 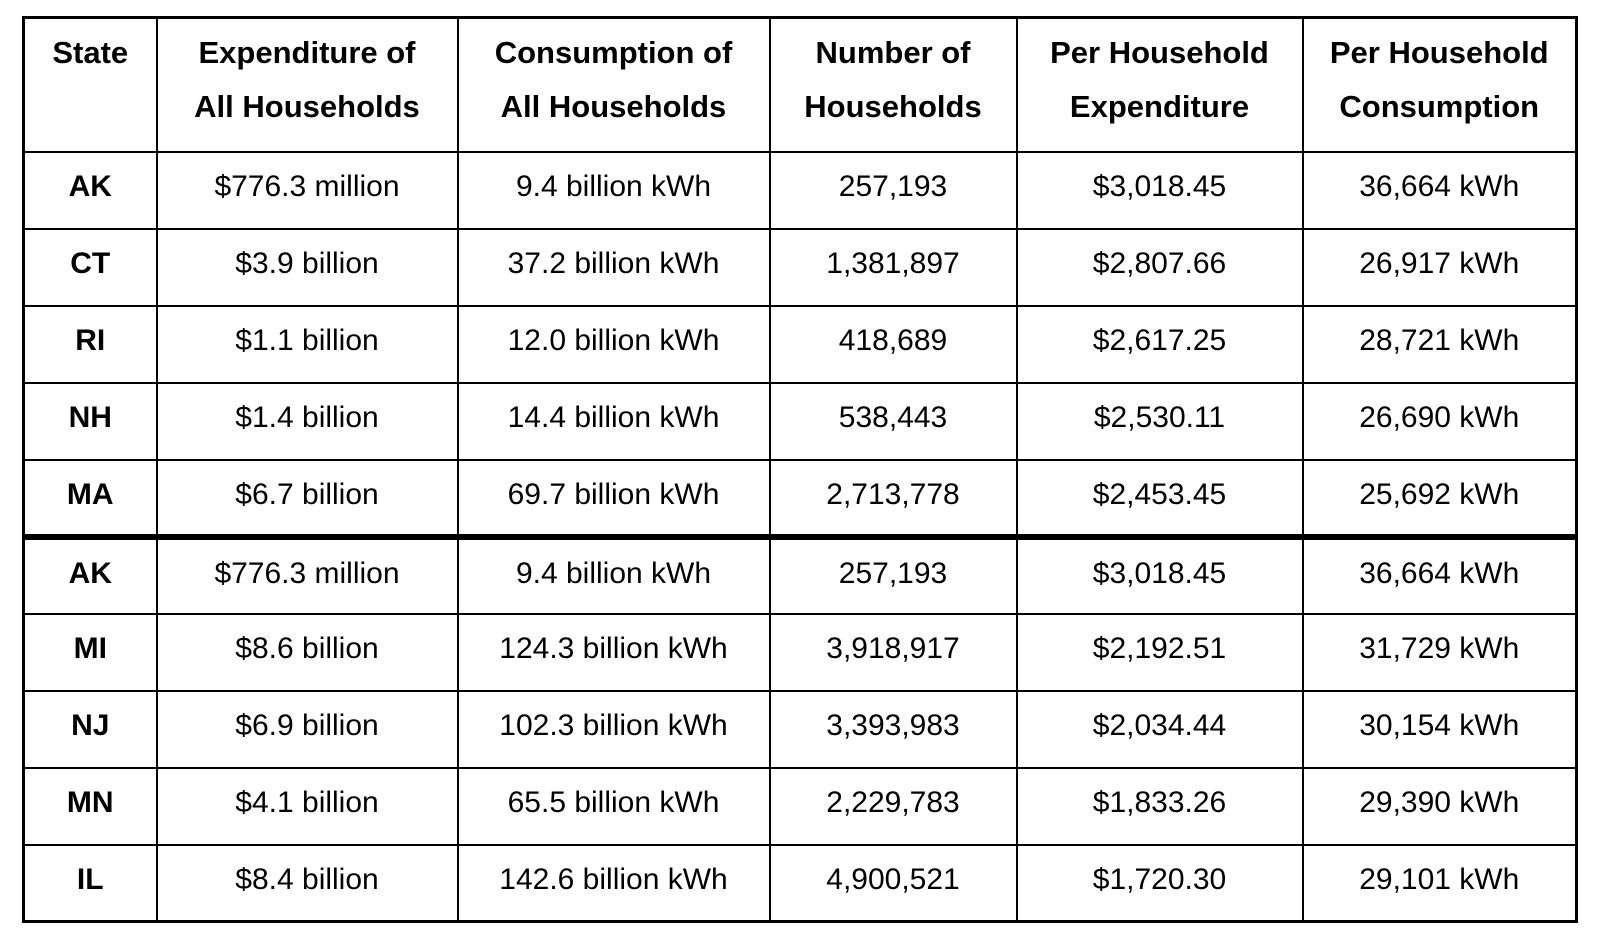 I want to click on cell-consumption-all-households: 124.3 billion kWh, so click(x=613, y=652).